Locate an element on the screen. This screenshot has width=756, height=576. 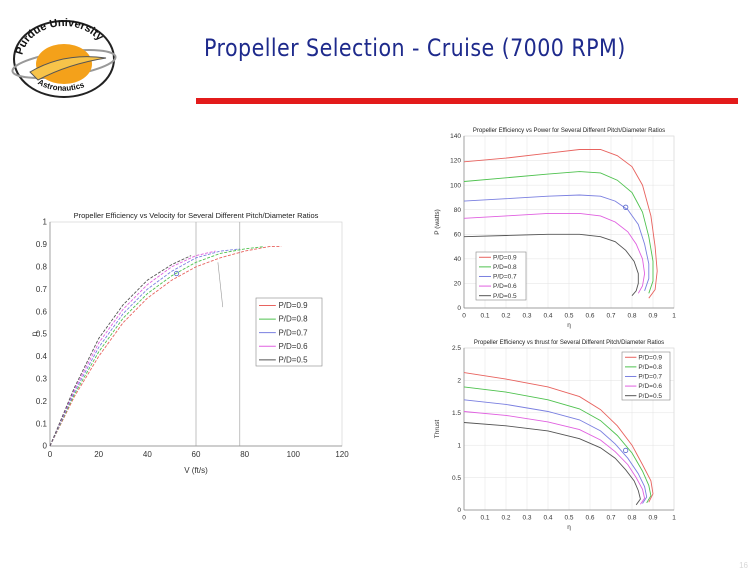
x-tick-label: 40 is located at coordinates (147, 454).